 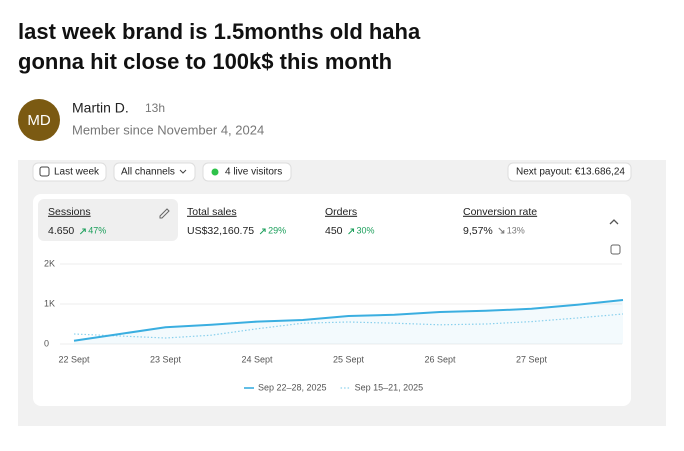 What do you see at coordinates (44, 171) in the screenshot?
I see `calendar-icon` at bounding box center [44, 171].